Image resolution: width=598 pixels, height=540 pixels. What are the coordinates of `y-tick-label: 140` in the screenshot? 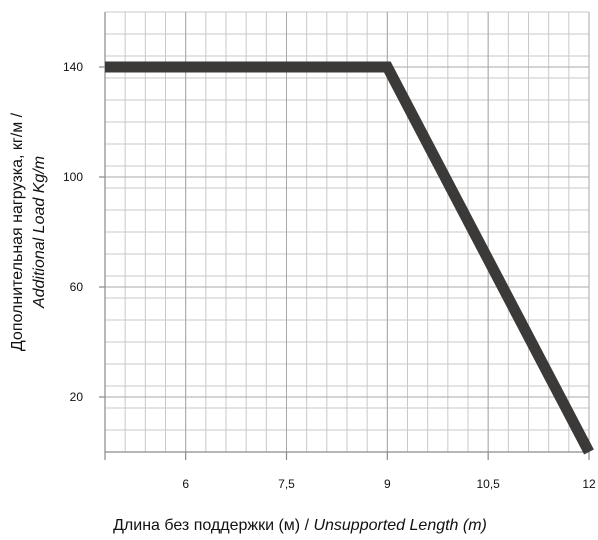 It's located at (73, 67).